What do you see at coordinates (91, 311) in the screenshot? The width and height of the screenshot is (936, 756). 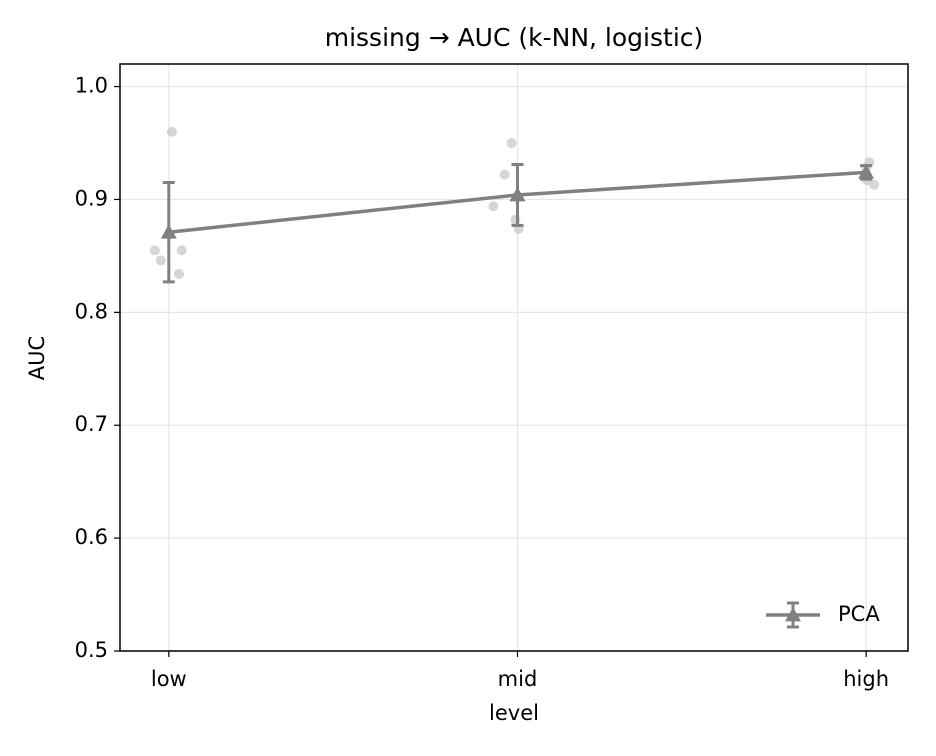 I see `y-tick-label: 0.8` at bounding box center [91, 311].